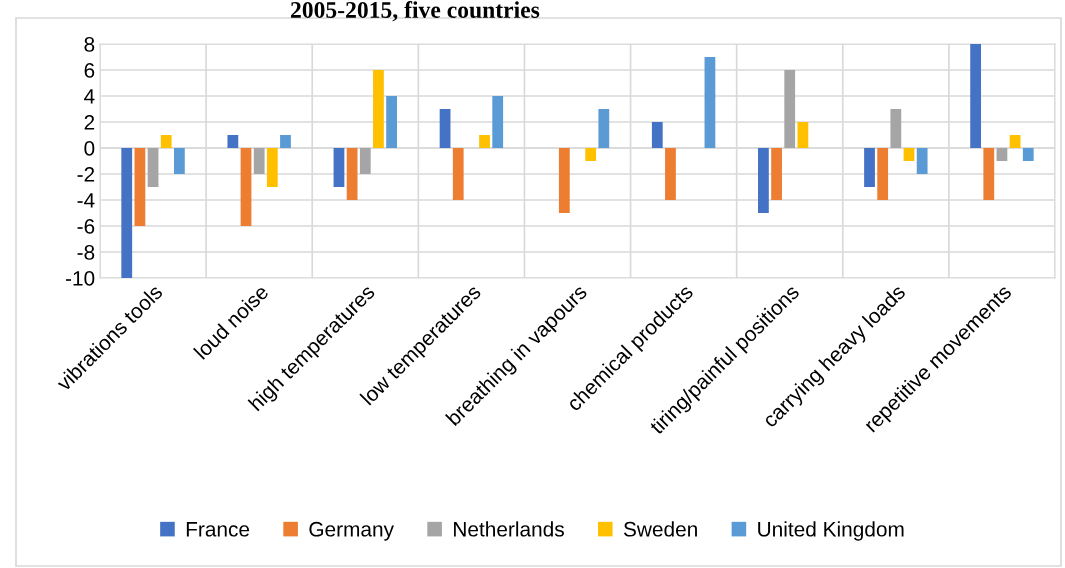 The height and width of the screenshot is (568, 1065). I want to click on y-tick-label: 0, so click(89, 148).